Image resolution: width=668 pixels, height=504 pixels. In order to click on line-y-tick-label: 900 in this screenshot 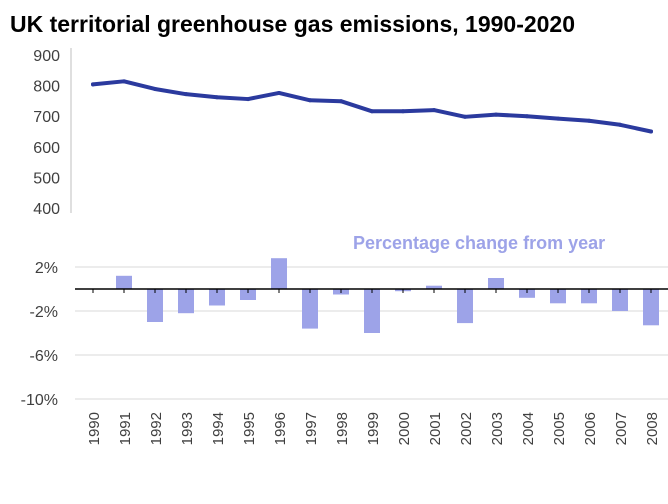, I will do `click(46, 56)`.